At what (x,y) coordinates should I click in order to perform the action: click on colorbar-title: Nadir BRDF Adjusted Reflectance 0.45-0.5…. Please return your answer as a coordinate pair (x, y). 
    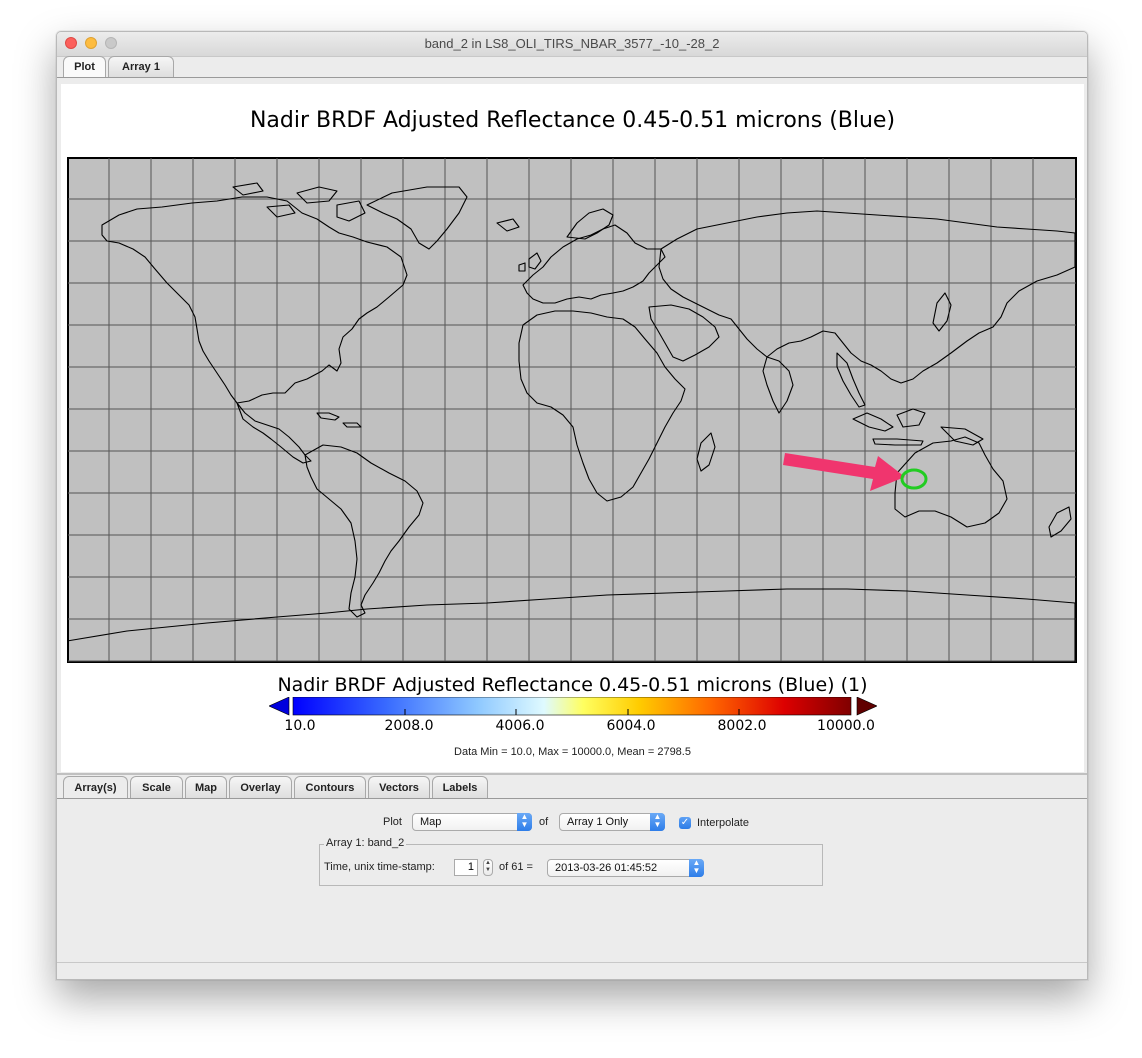
    Looking at the image, I should click on (572, 685).